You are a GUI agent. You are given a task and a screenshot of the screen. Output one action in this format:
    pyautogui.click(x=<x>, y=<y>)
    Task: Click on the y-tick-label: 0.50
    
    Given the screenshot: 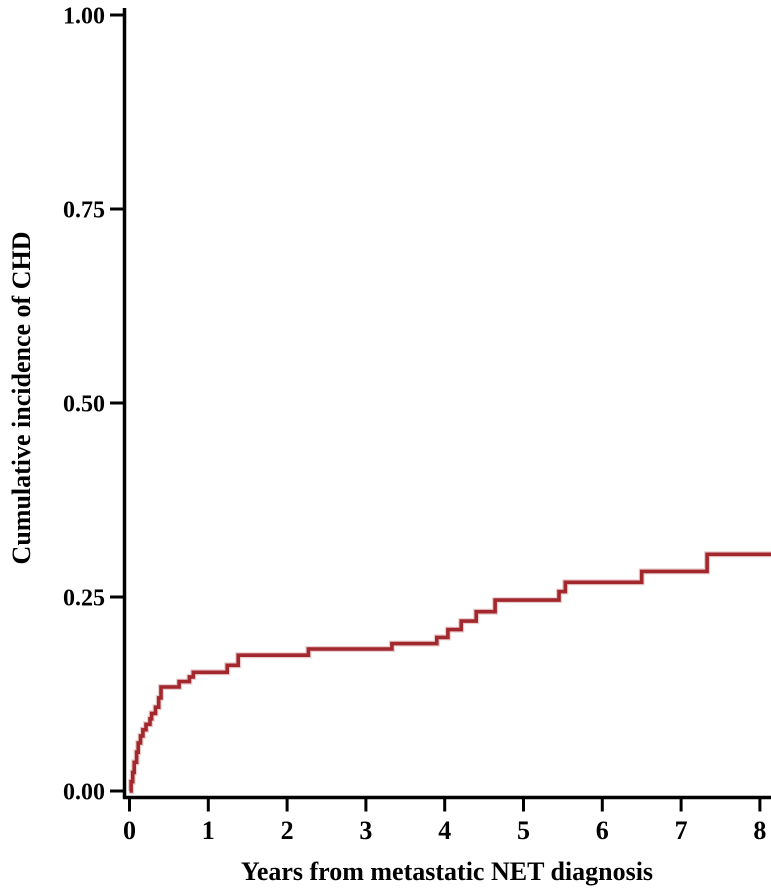 What is the action you would take?
    pyautogui.click(x=84, y=405)
    